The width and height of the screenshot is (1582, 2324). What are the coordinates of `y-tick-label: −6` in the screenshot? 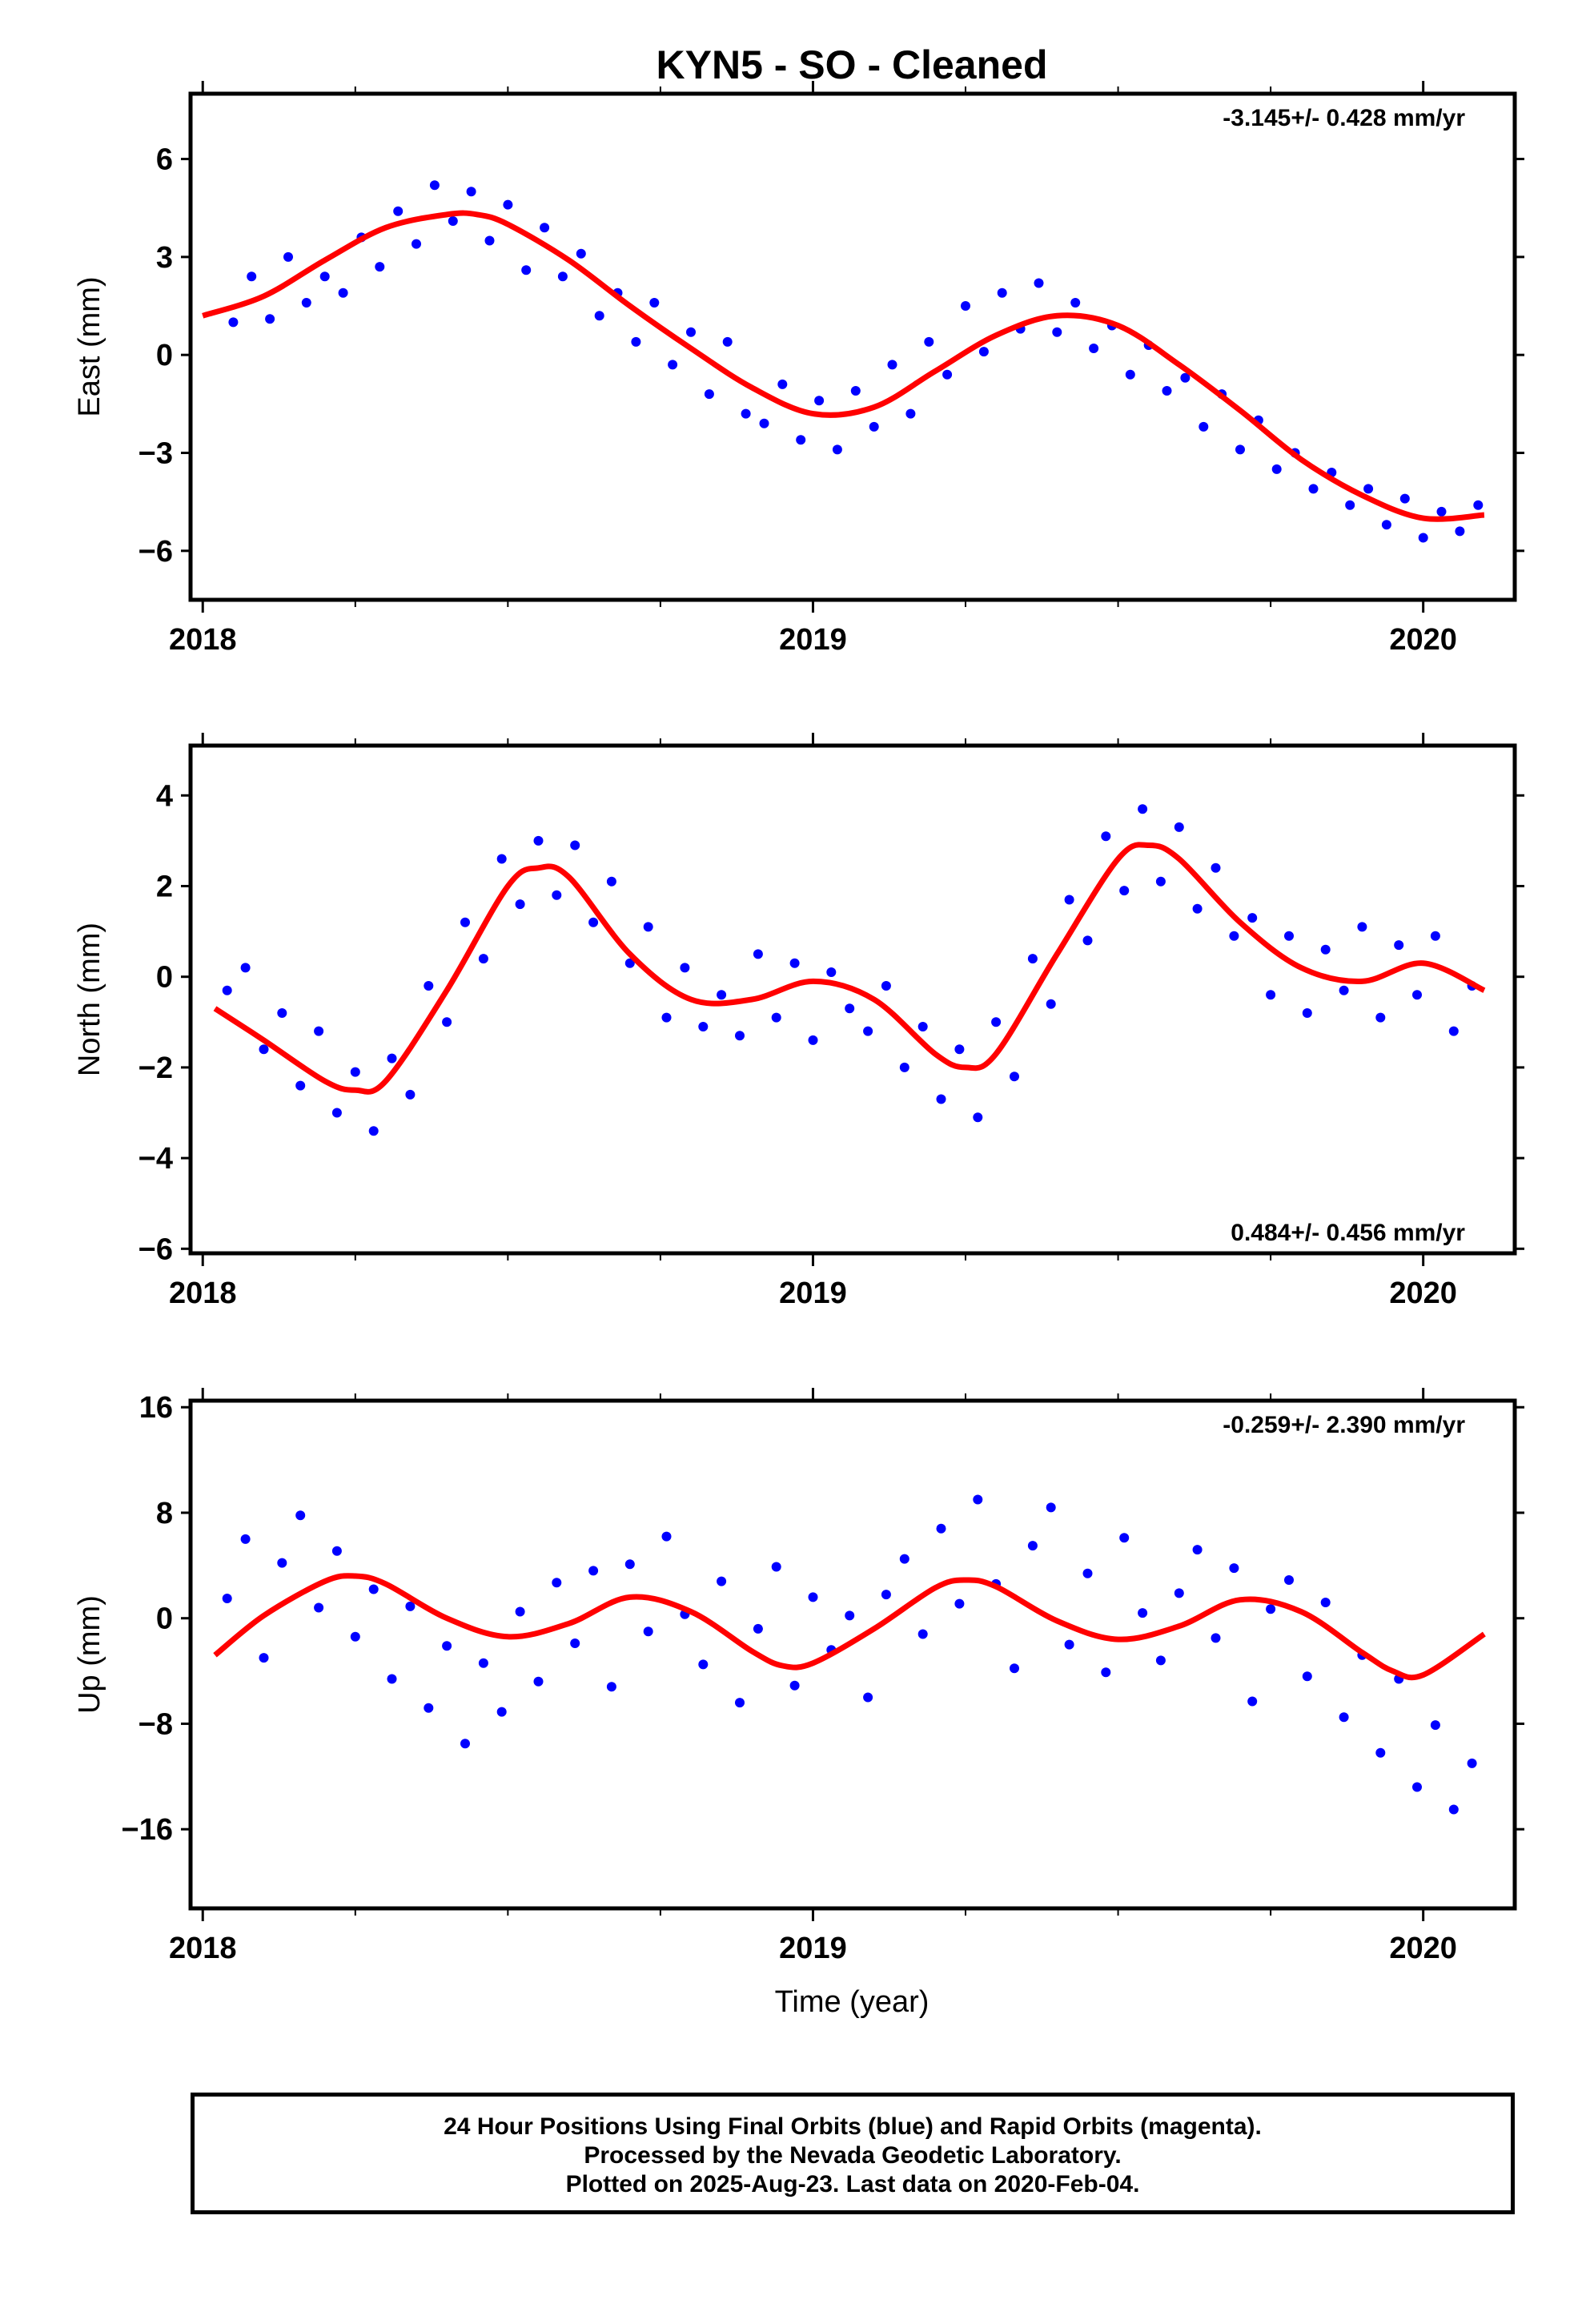 It's located at (156, 552).